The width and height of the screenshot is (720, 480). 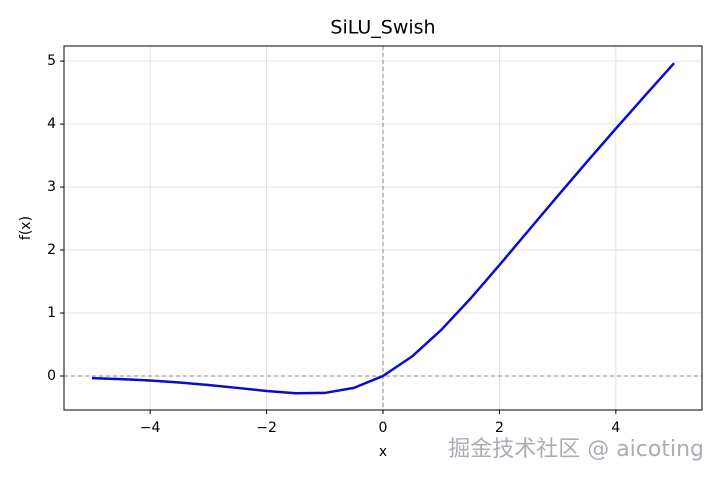 I want to click on y-tick-label: 2, so click(x=51, y=250).